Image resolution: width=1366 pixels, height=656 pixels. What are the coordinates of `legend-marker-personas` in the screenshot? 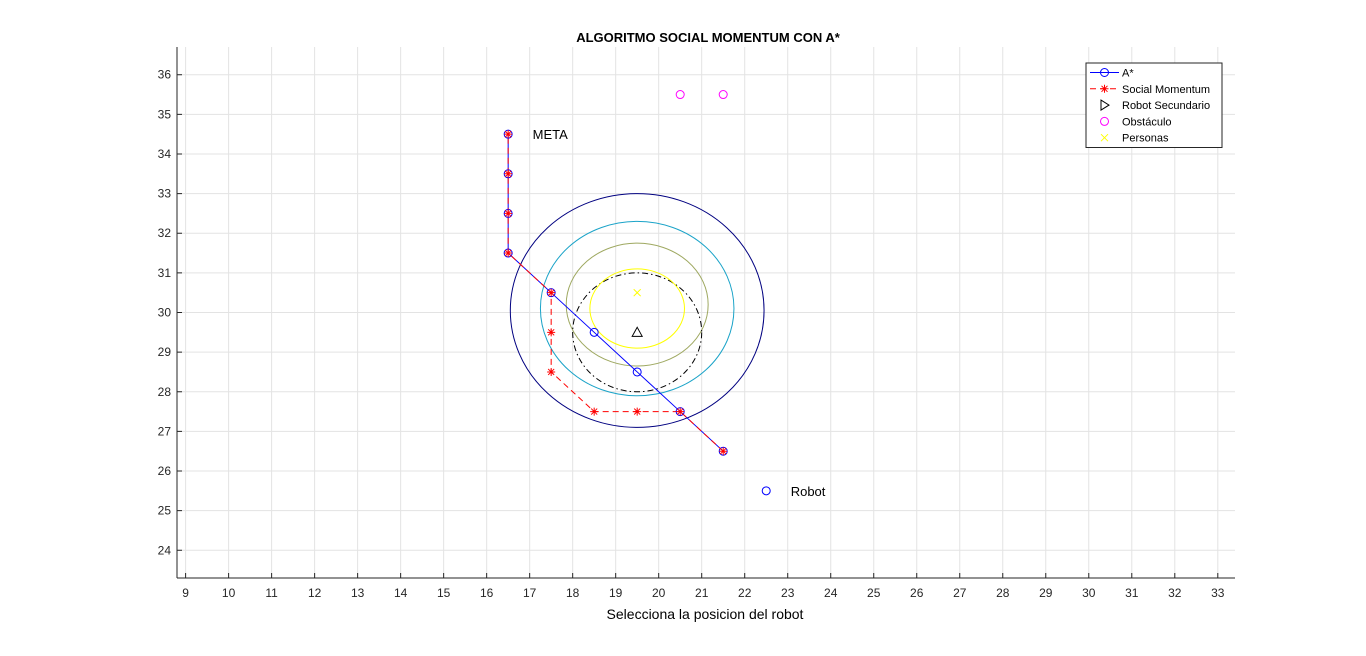 It's located at (1104, 137).